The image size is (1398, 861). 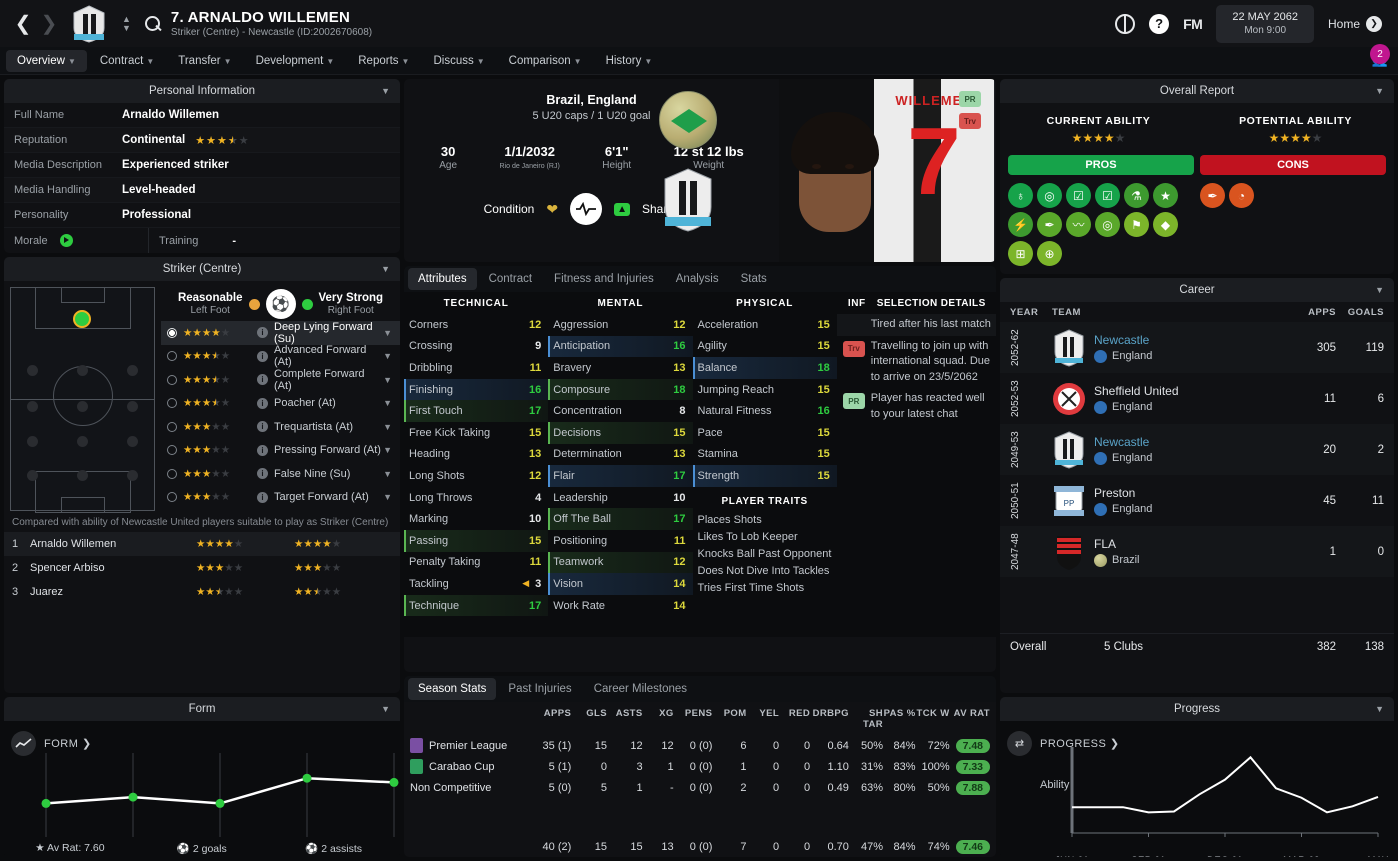 What do you see at coordinates (1125, 23) in the screenshot?
I see `world-icon` at bounding box center [1125, 23].